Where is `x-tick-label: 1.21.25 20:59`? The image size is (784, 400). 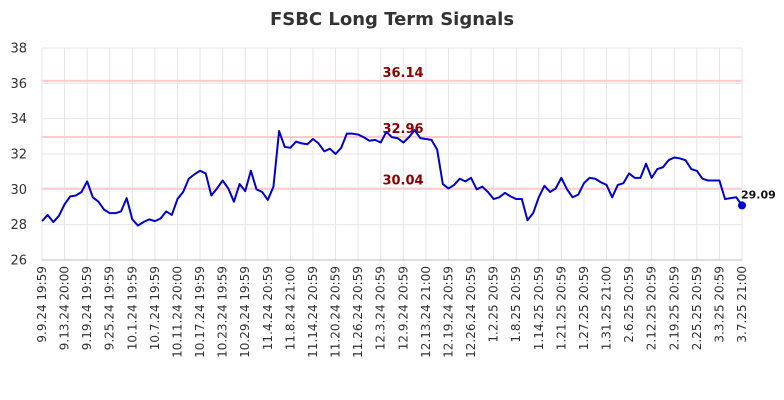 x-tick-label: 1.21.25 20:59 is located at coordinates (561, 308).